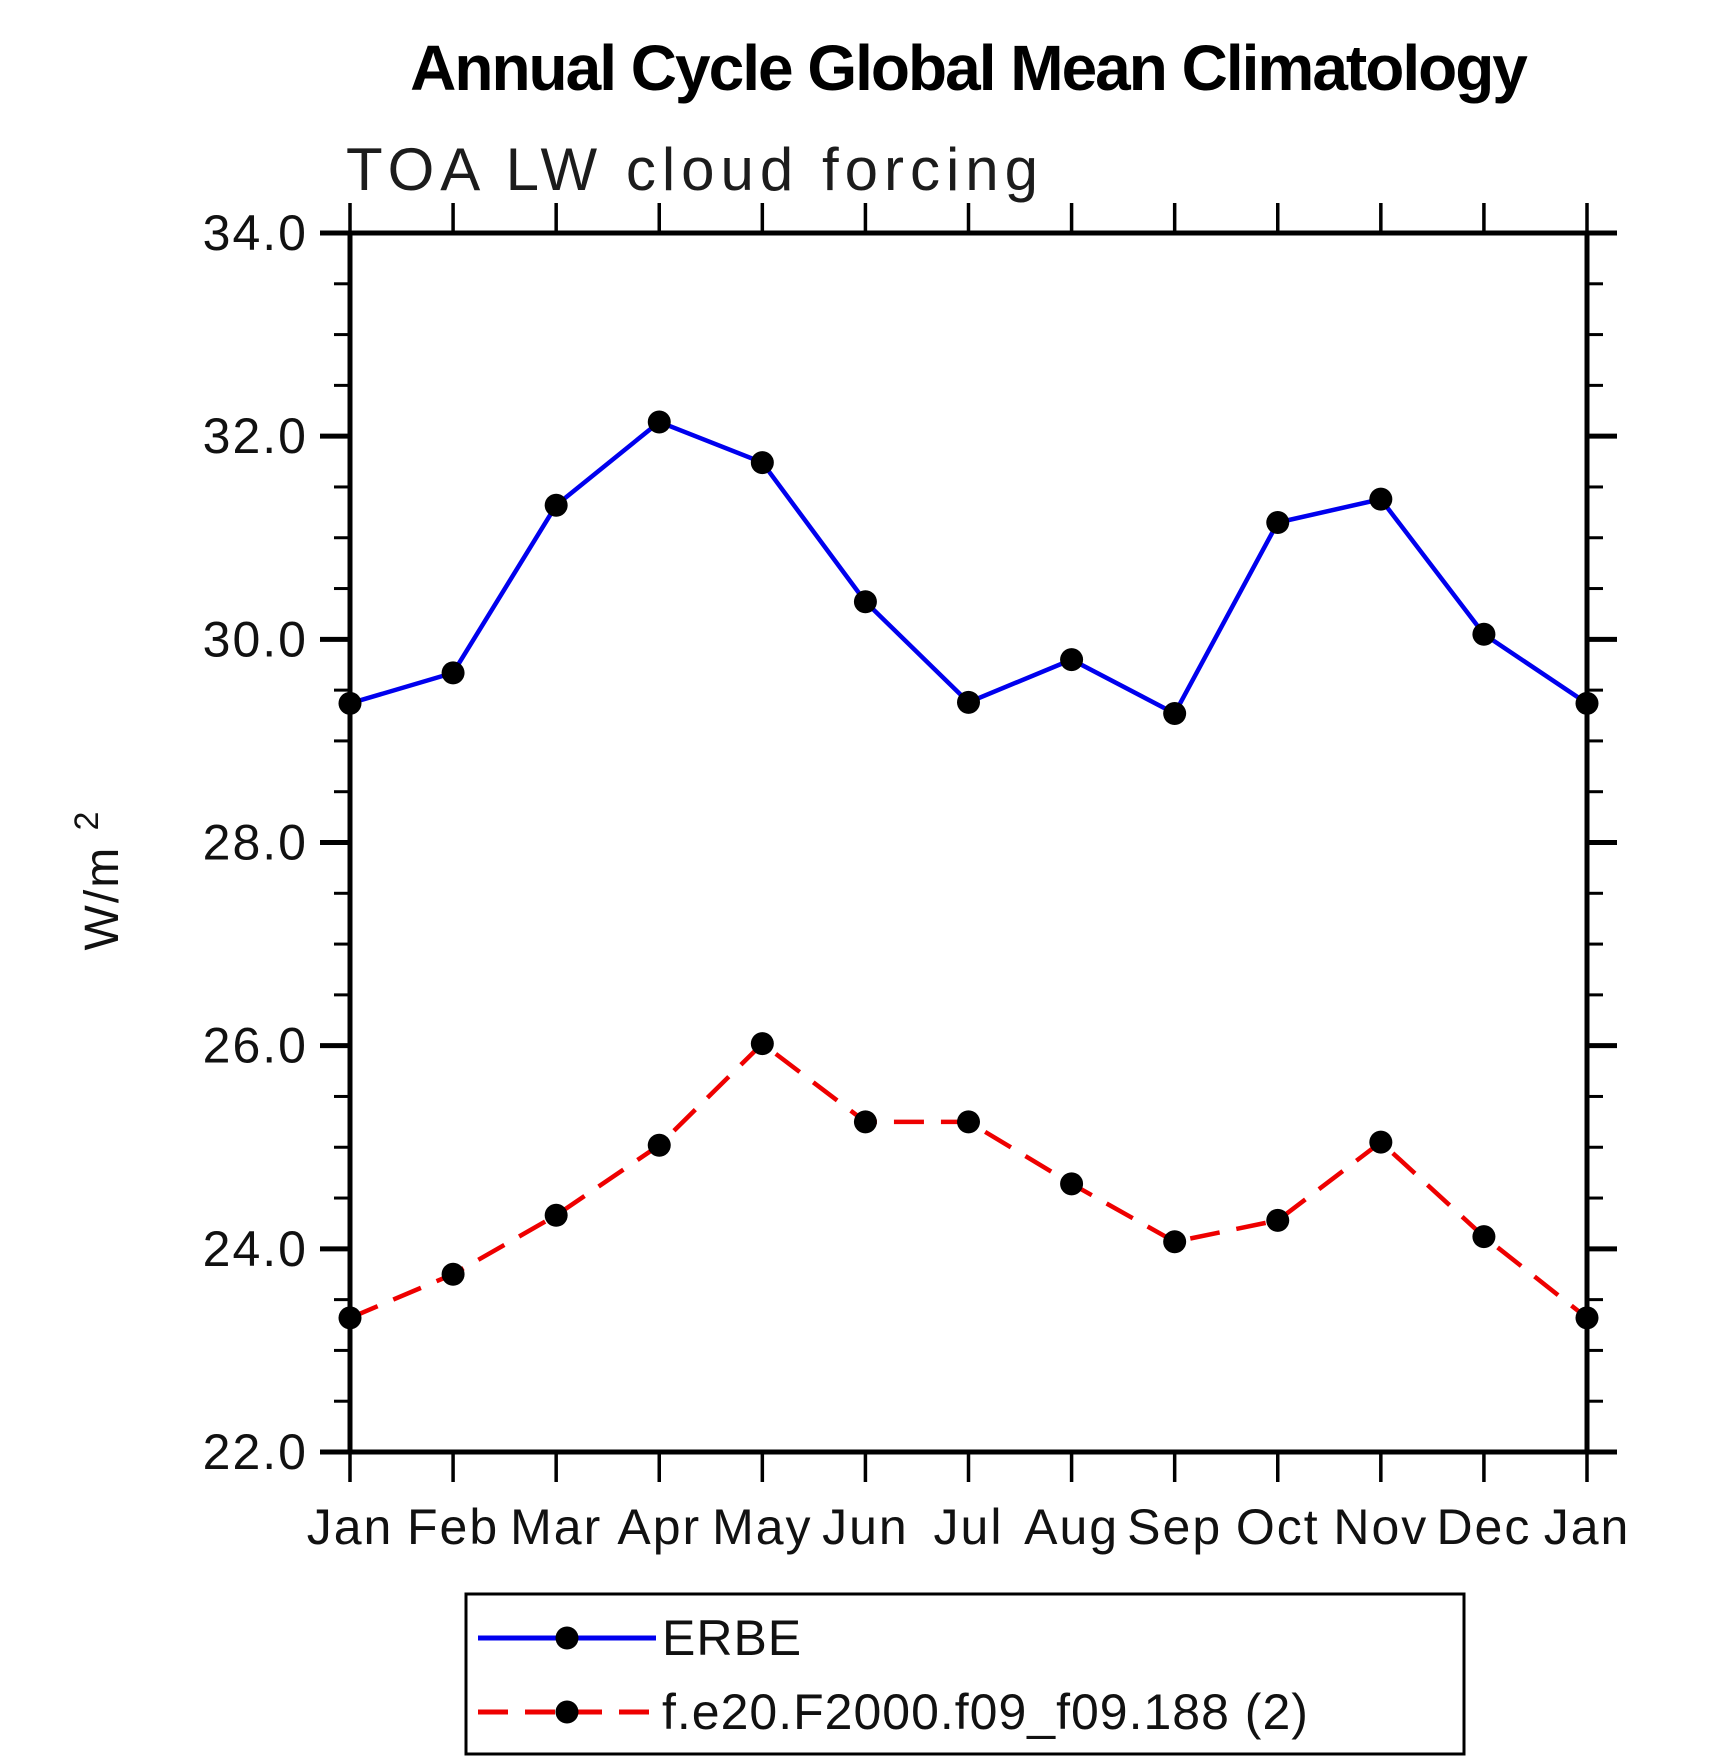  I want to click on chart-subtitle: TOA LW cloud forcing, so click(695, 169).